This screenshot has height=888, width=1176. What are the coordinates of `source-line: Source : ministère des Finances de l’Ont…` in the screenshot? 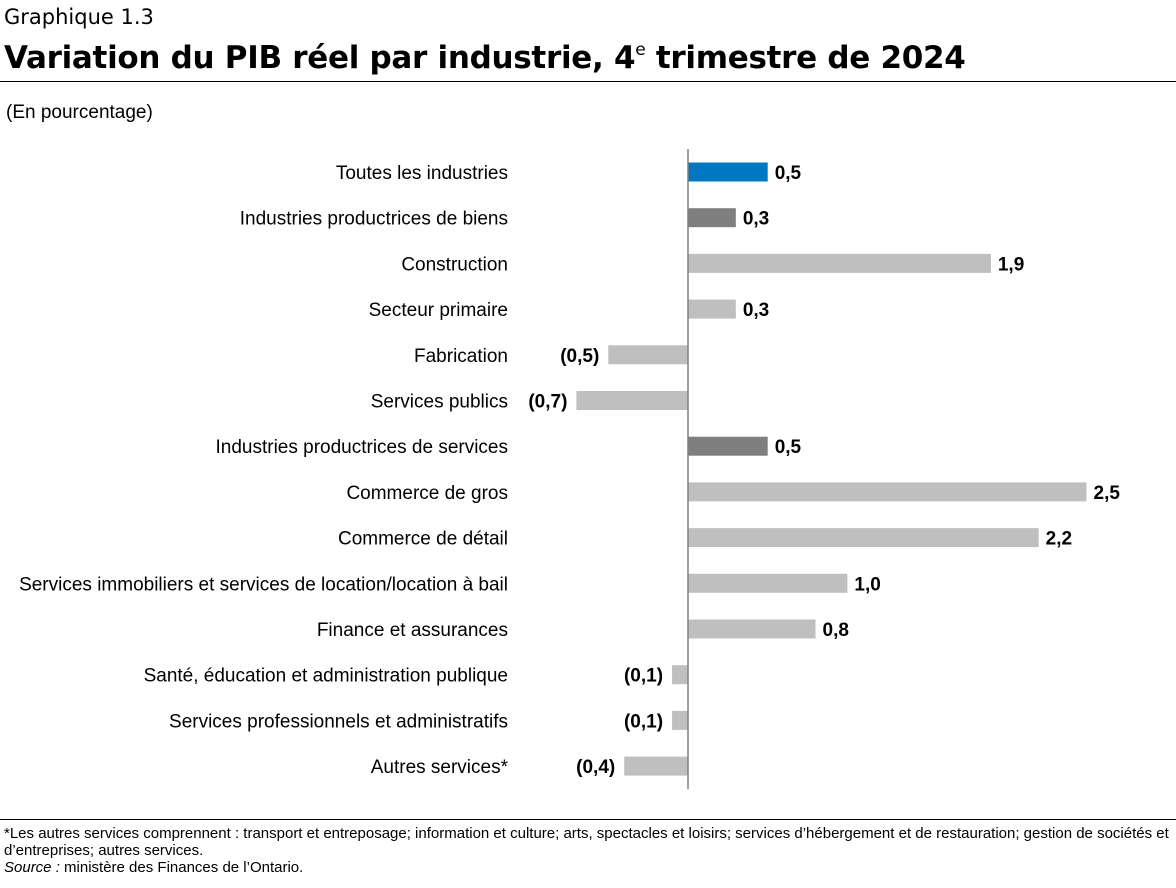 It's located at (590, 867).